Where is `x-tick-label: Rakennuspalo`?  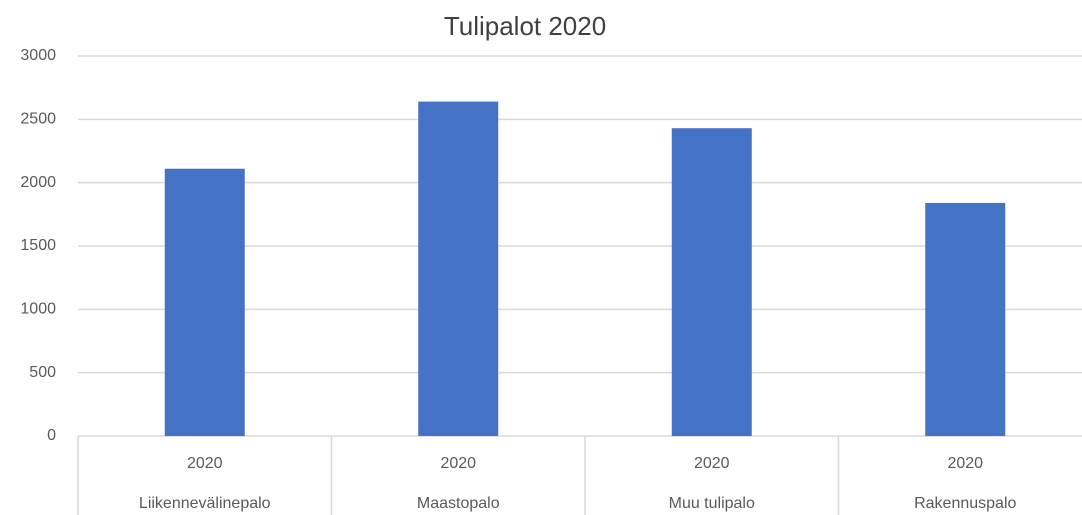
x-tick-label: Rakennuspalo is located at coordinates (965, 503).